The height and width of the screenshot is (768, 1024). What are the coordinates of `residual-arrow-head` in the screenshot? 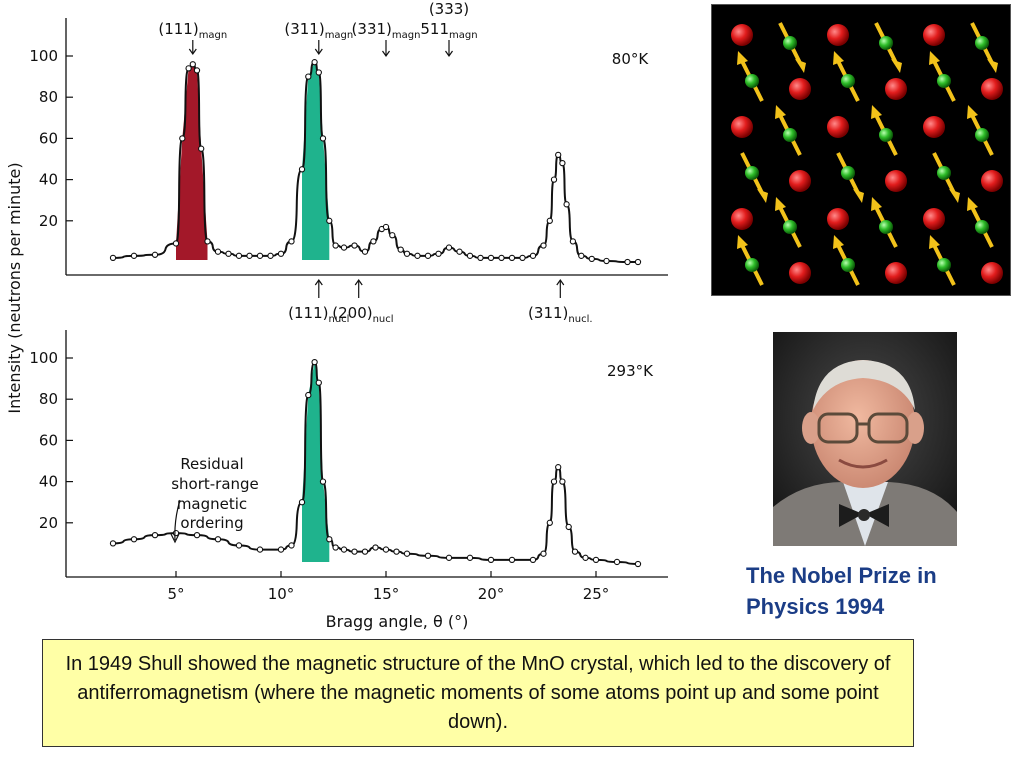 It's located at (175, 538).